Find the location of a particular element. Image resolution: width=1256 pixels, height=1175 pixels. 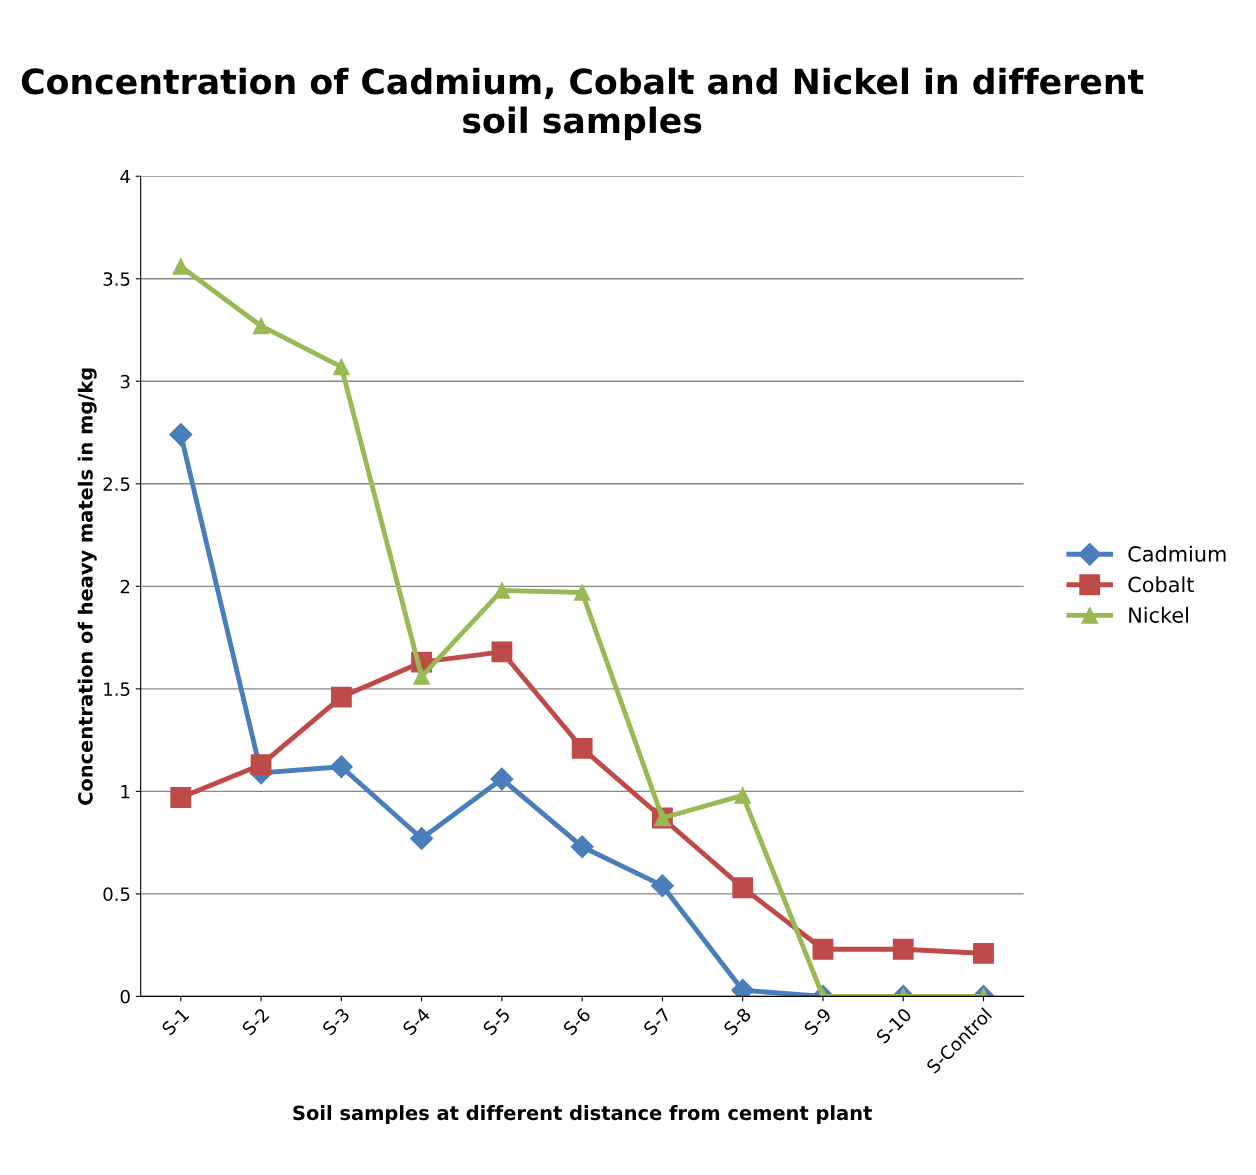

chart-title: Concentration of Cadmium, Cobalt and Nickel in different soil samples is located at coordinates (582, 104).